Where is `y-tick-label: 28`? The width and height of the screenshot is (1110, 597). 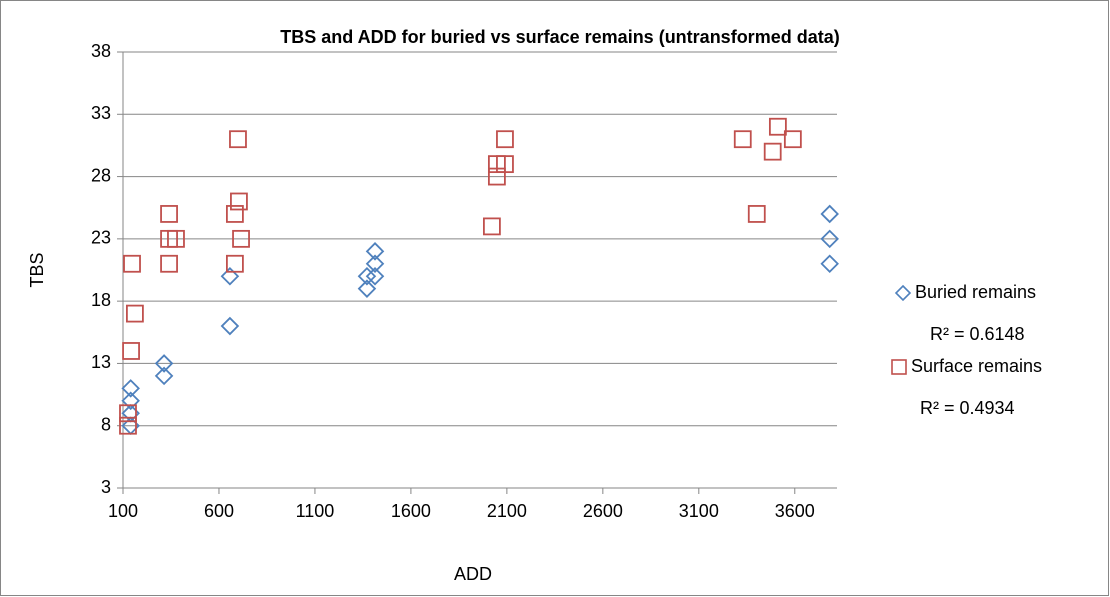
y-tick-label: 28 is located at coordinates (101, 175).